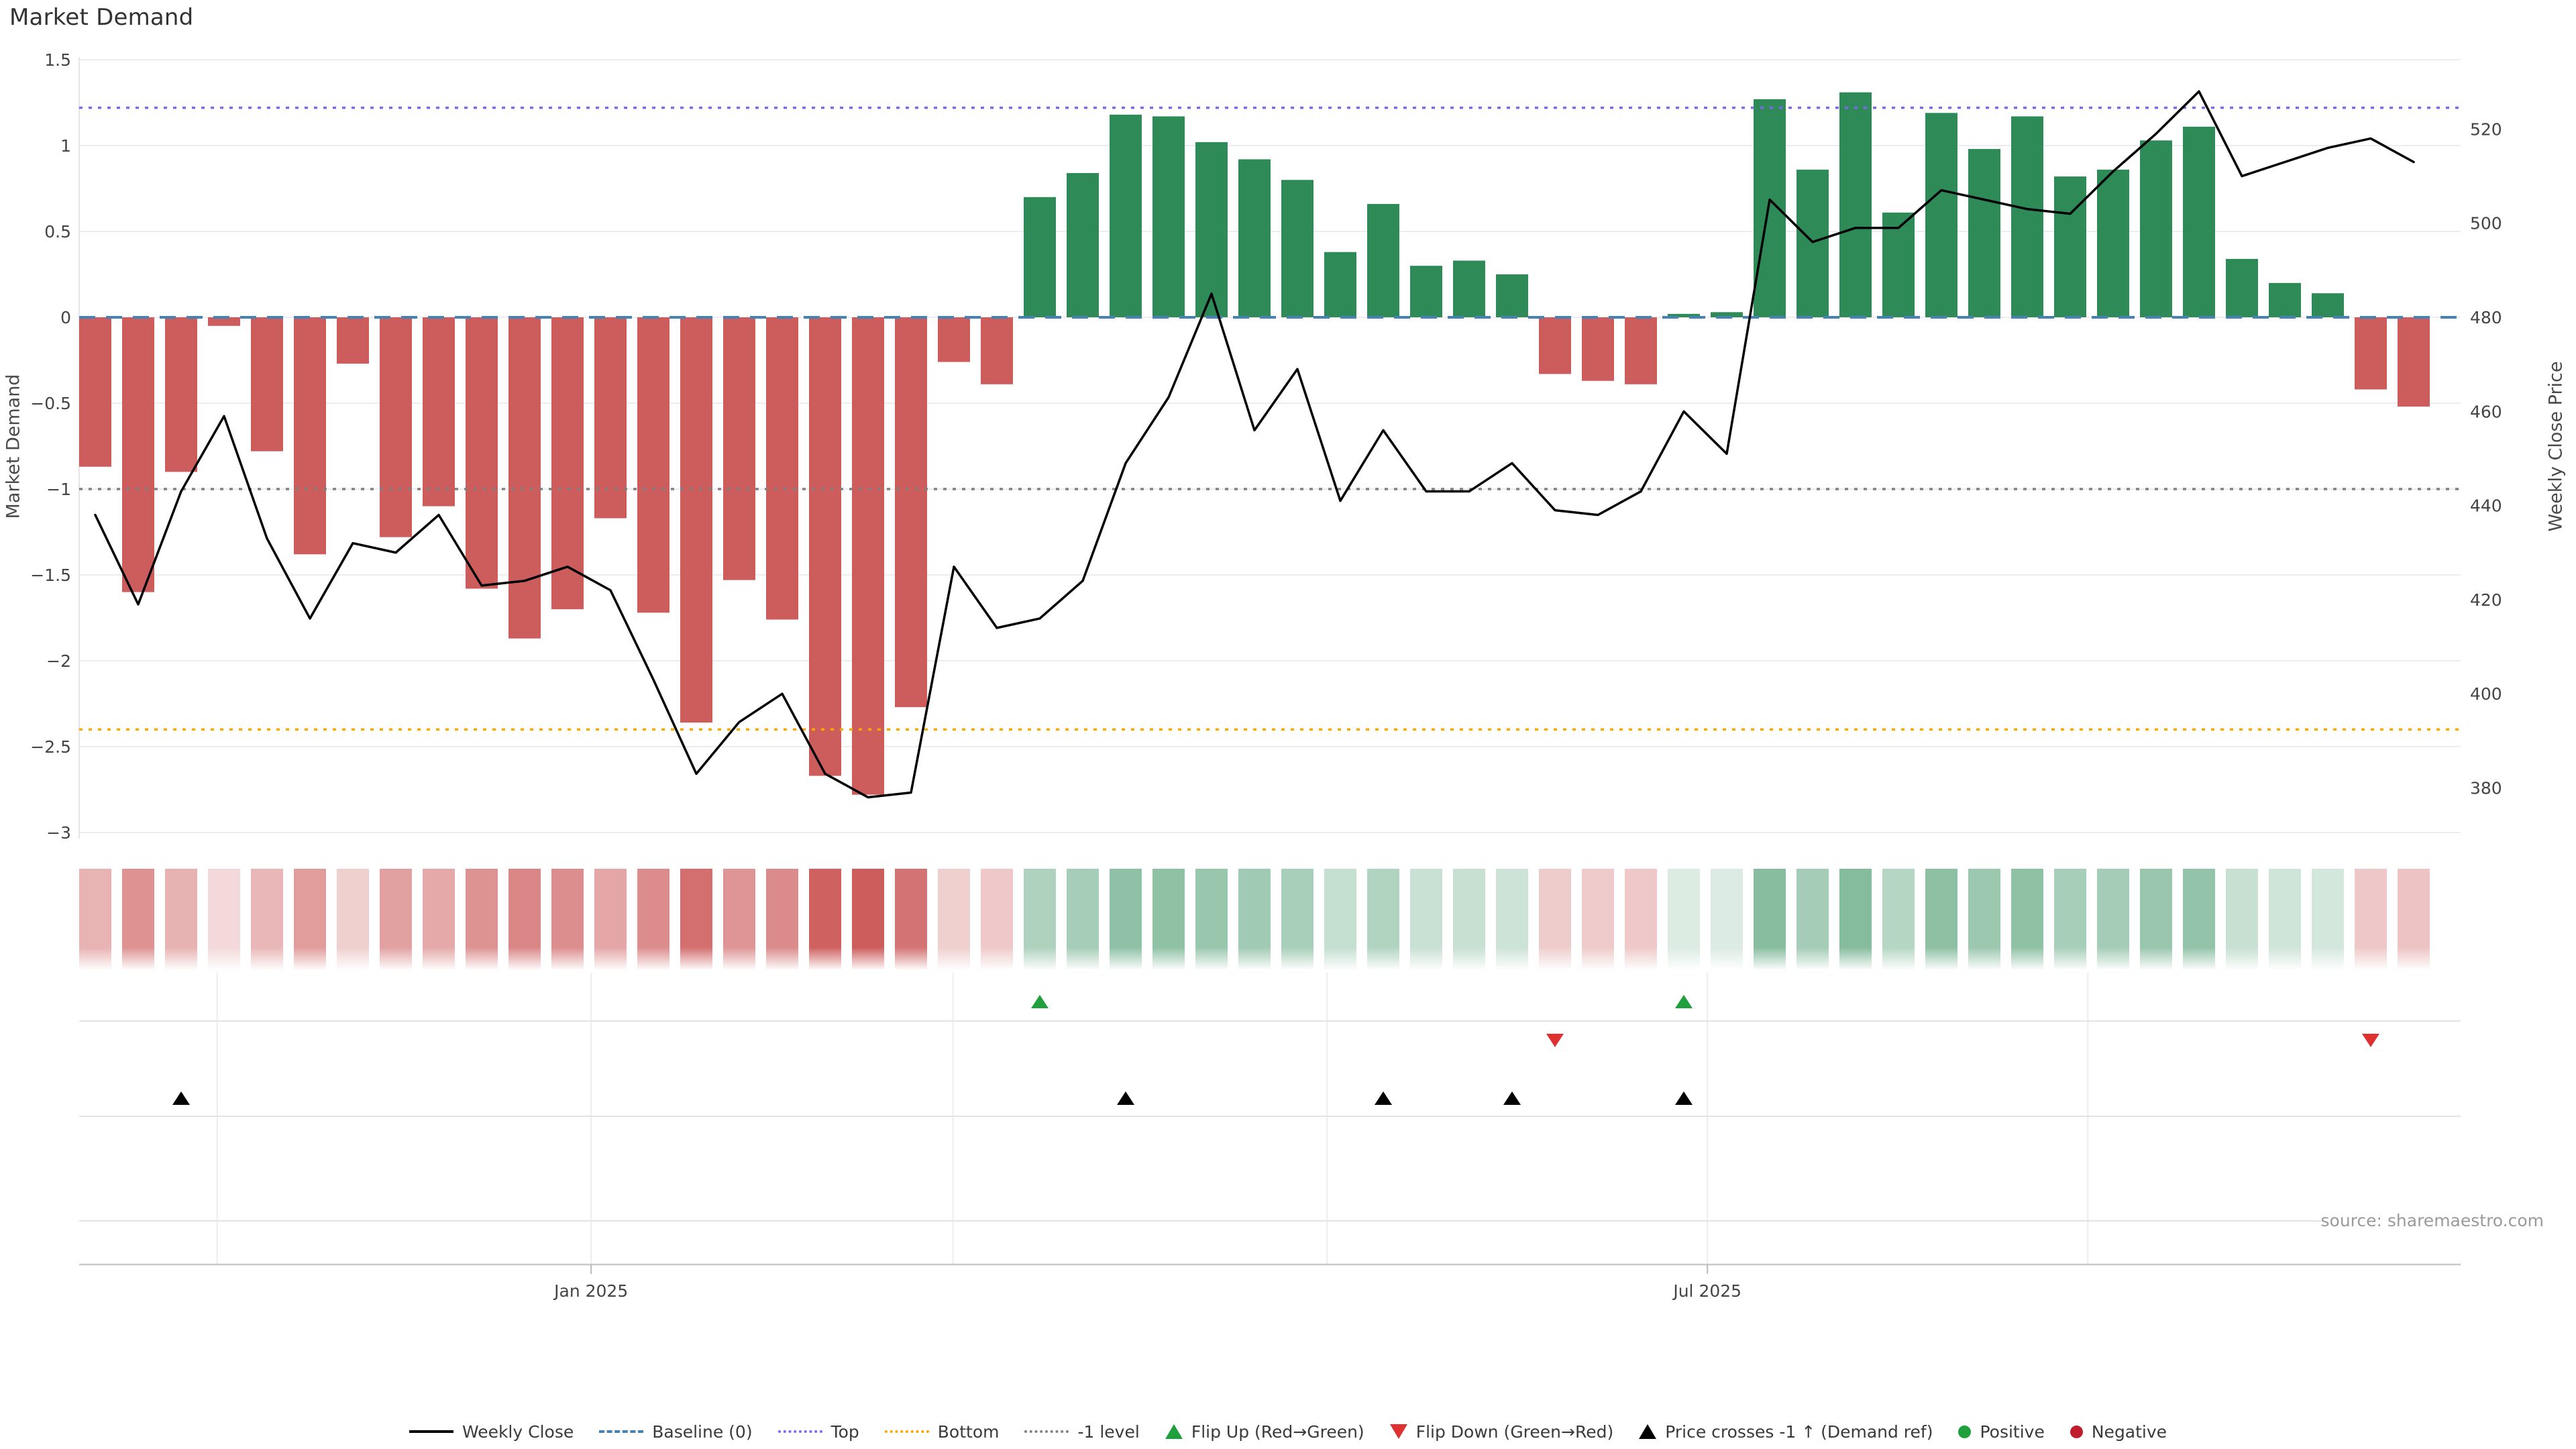 This screenshot has width=2576, height=1449. I want to click on source-annotation: source: sharemaestro.com, so click(2432, 1220).